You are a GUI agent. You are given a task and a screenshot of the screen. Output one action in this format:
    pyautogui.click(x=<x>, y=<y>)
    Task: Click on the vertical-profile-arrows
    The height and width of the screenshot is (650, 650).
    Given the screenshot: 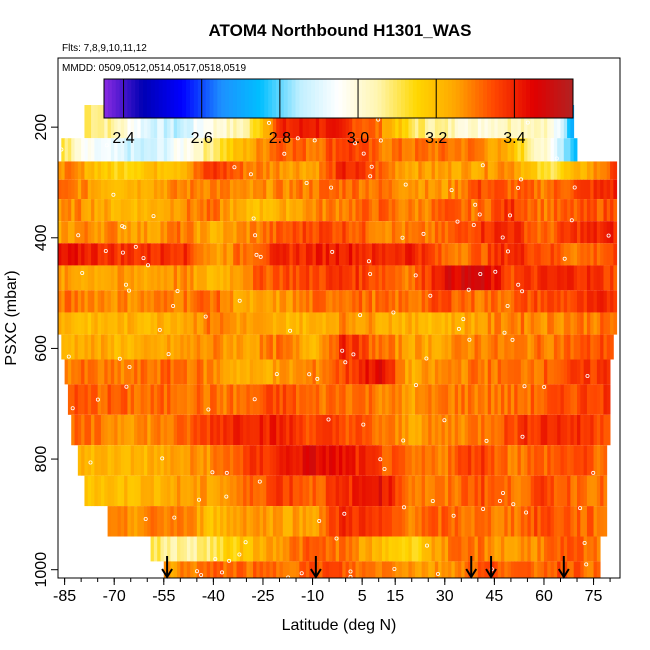 What is the action you would take?
    pyautogui.click(x=365, y=567)
    